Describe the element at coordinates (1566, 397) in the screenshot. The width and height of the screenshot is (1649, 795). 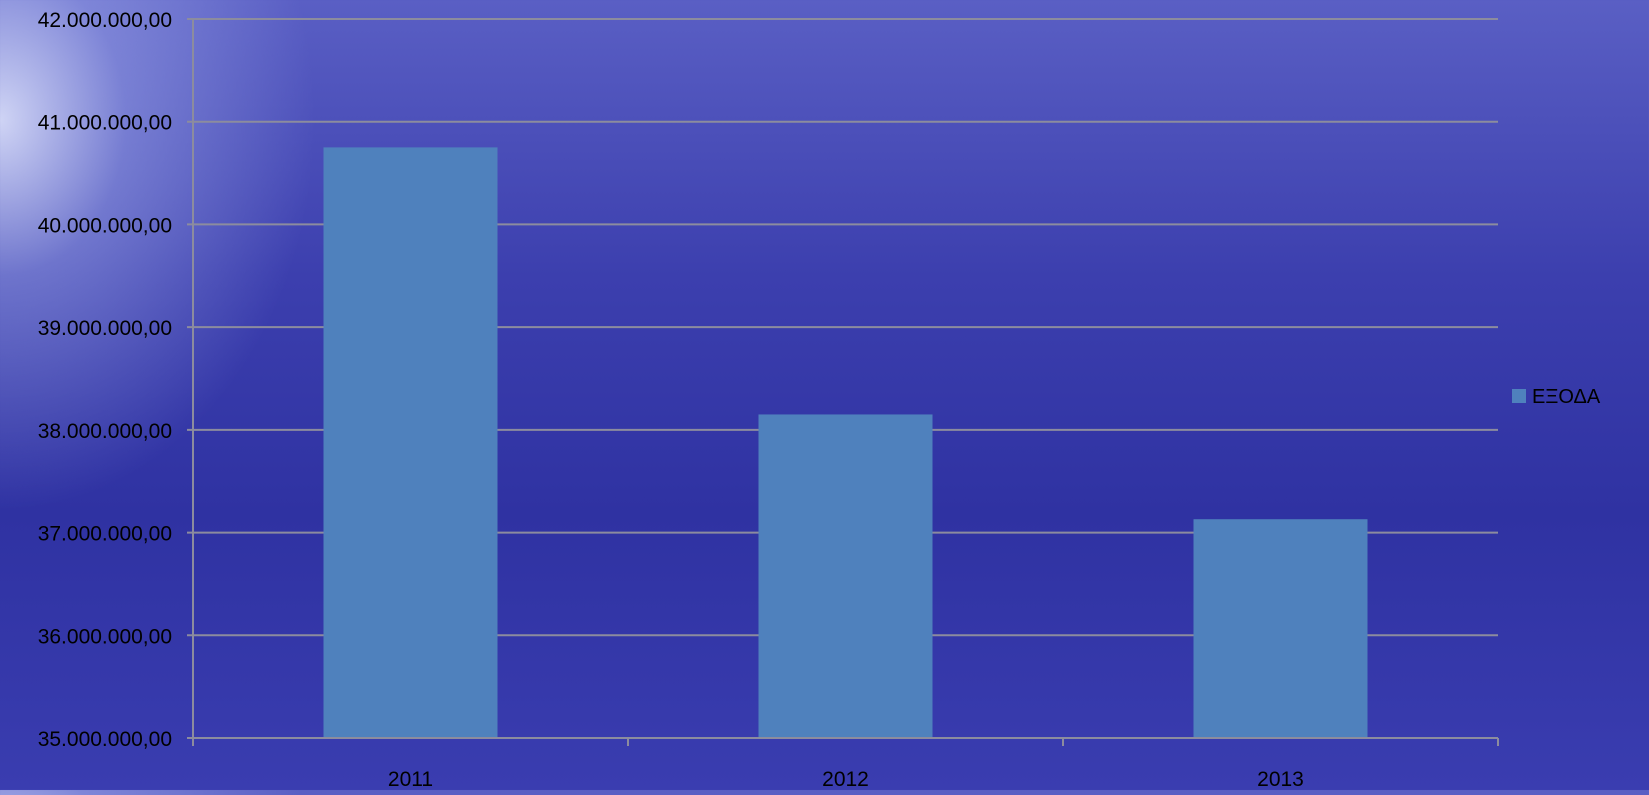
I see `legend-label: ΕΞΟΔΑ` at that location.